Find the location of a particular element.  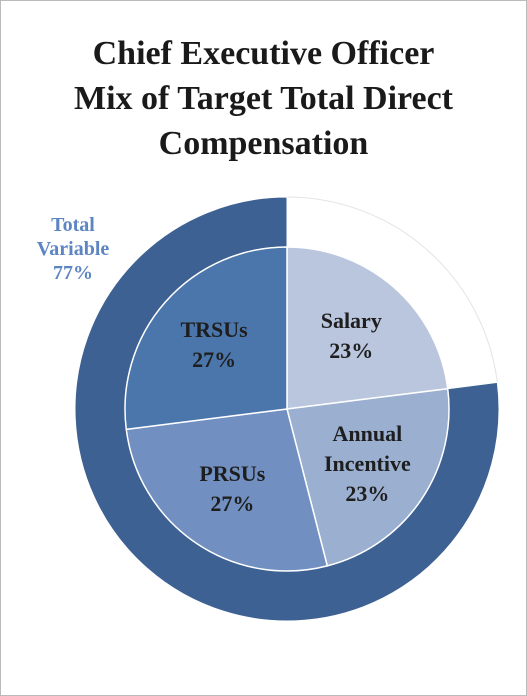

label-text: Total Variable is located at coordinates (73, 237).